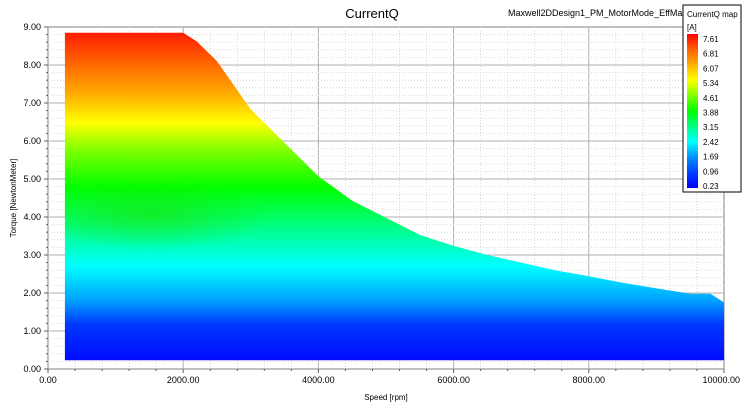 The image size is (749, 407). Describe the element at coordinates (48, 380) in the screenshot. I see `x-tick-label: 0.00` at that location.